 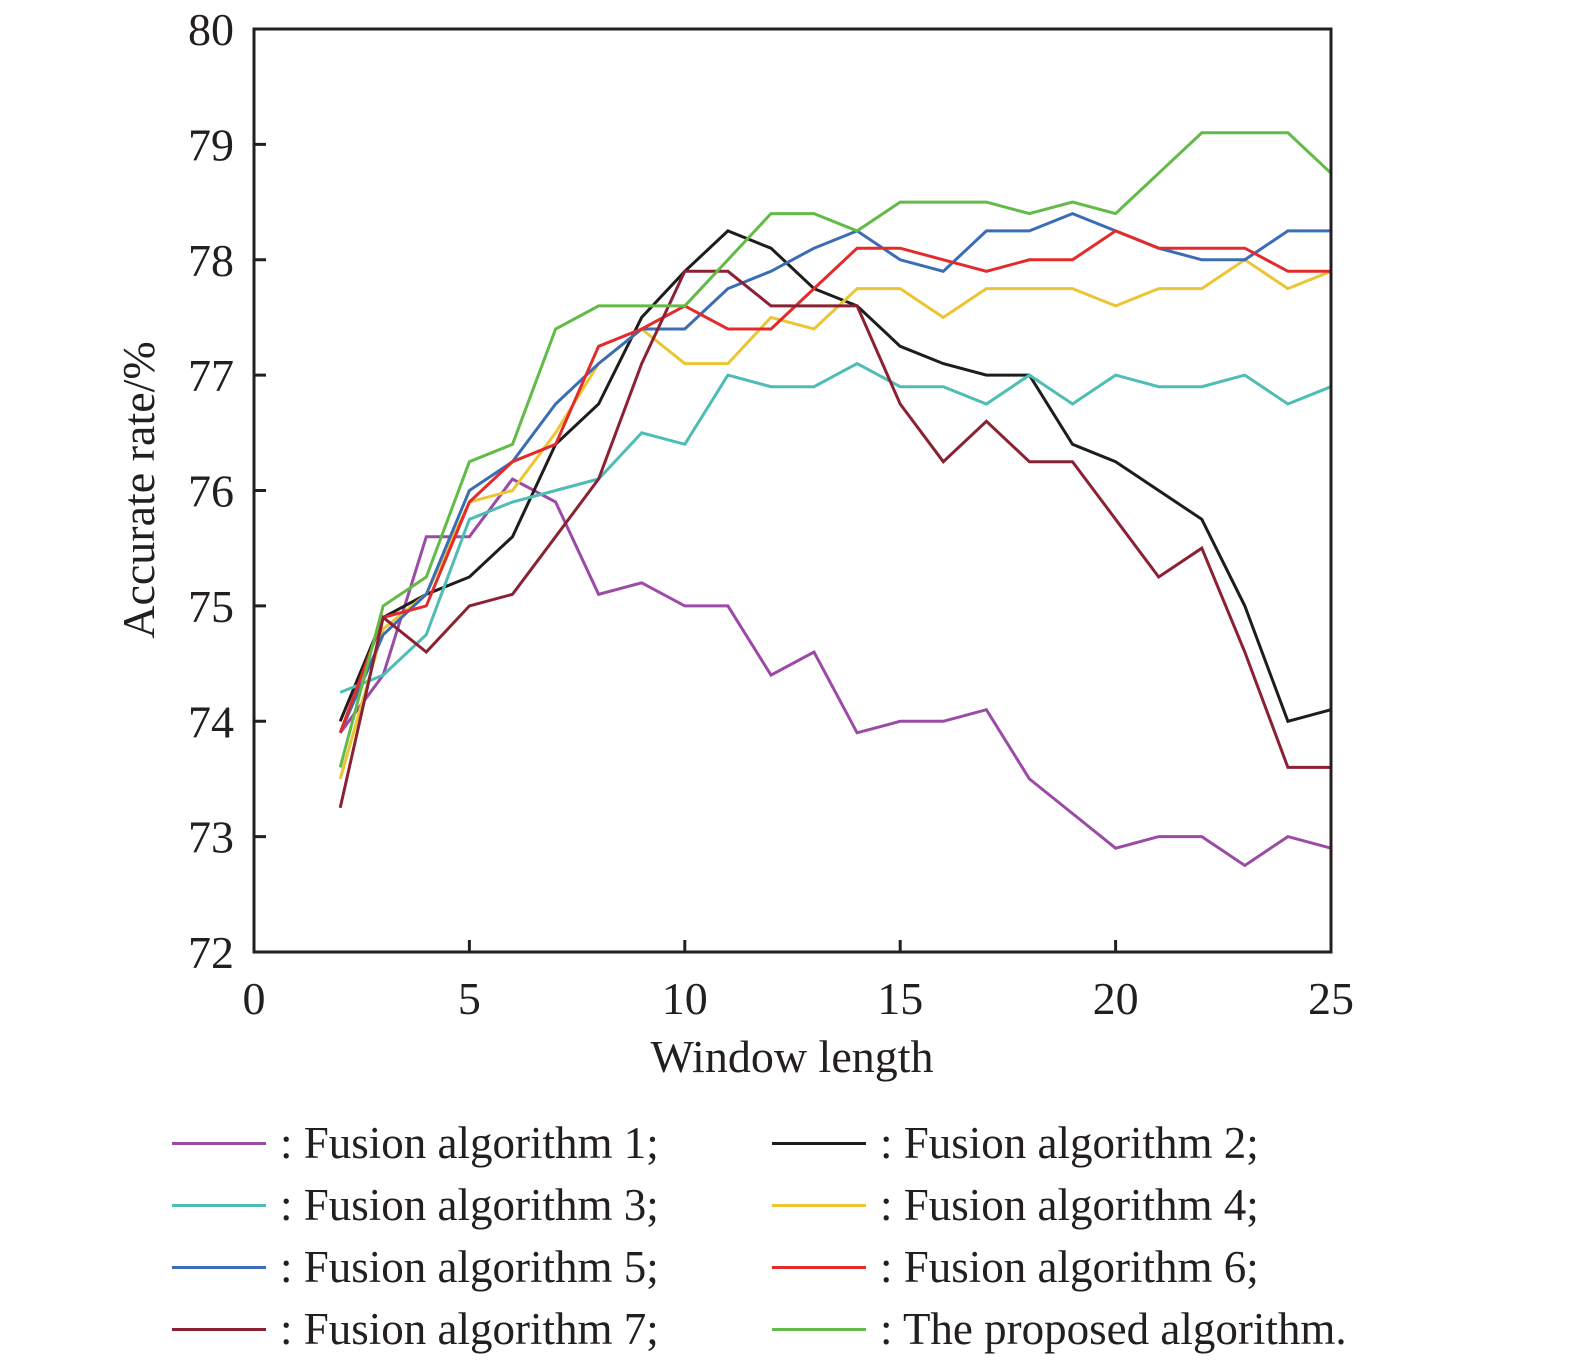 I want to click on legend-item-fusion-1: : Fusion algorithm 1;, so click(x=472, y=1142).